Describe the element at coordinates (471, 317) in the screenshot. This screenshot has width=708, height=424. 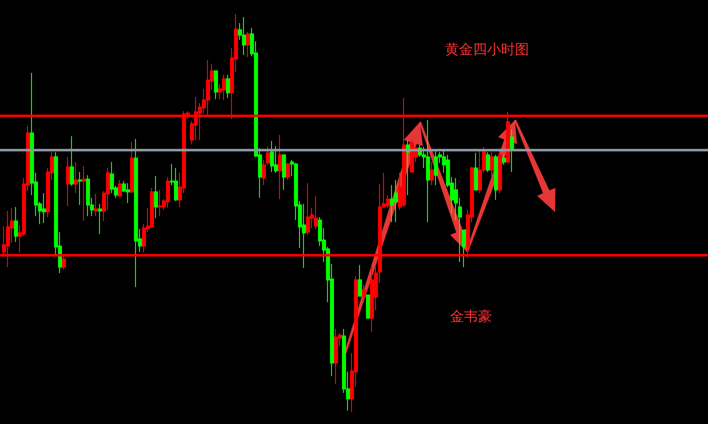
I see `annotation: 金韦豪` at that location.